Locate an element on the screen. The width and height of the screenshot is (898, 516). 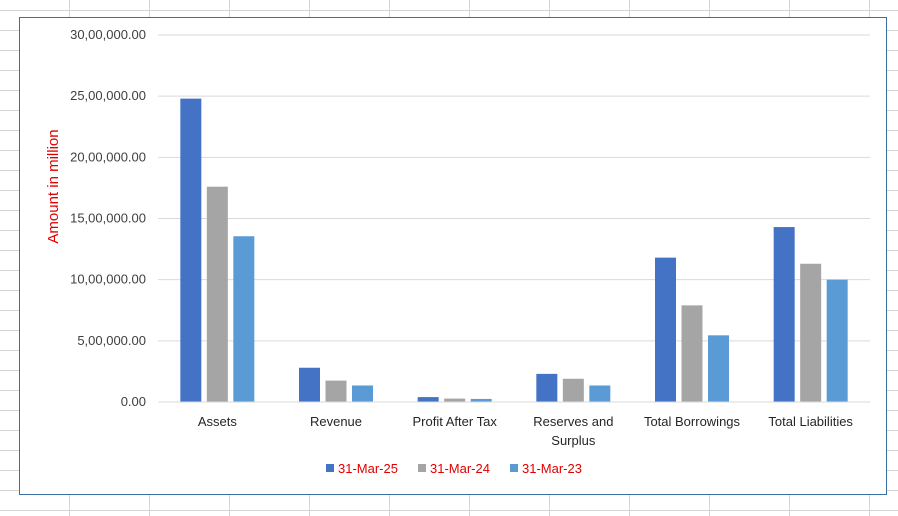
y-tick-label: 5,00,000.00 is located at coordinates (111, 340).